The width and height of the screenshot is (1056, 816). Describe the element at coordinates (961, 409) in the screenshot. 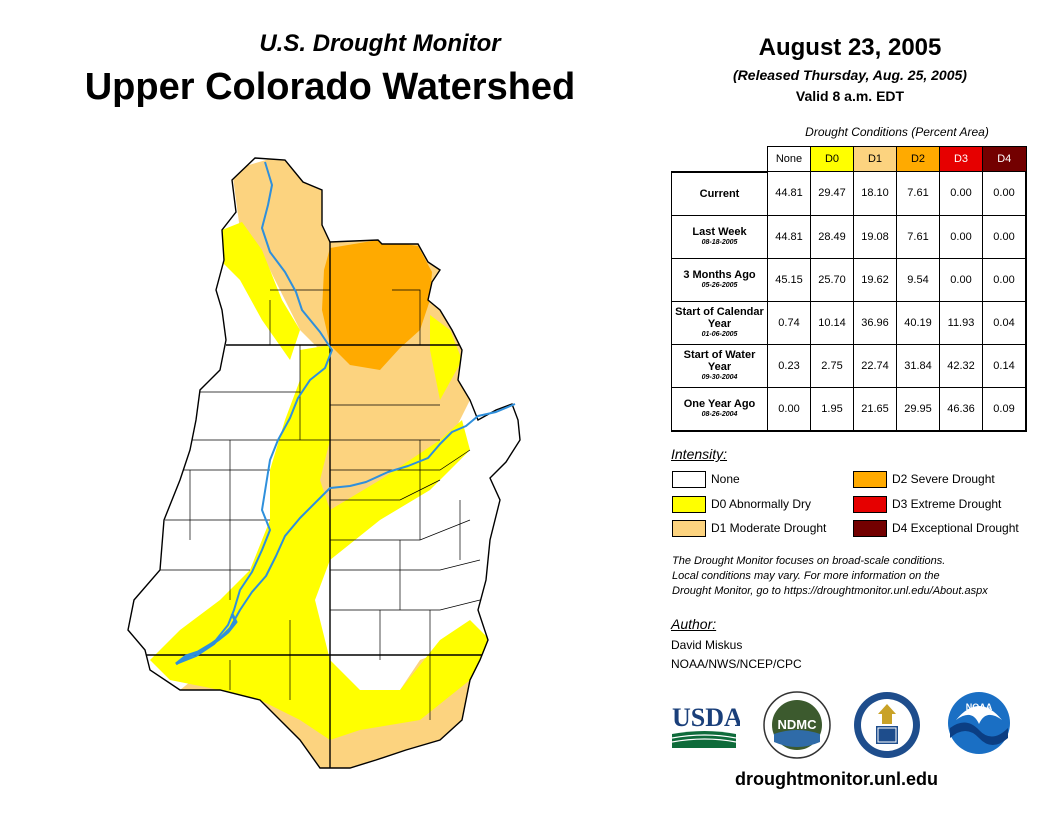

I see `table-cell: 46.36` at that location.